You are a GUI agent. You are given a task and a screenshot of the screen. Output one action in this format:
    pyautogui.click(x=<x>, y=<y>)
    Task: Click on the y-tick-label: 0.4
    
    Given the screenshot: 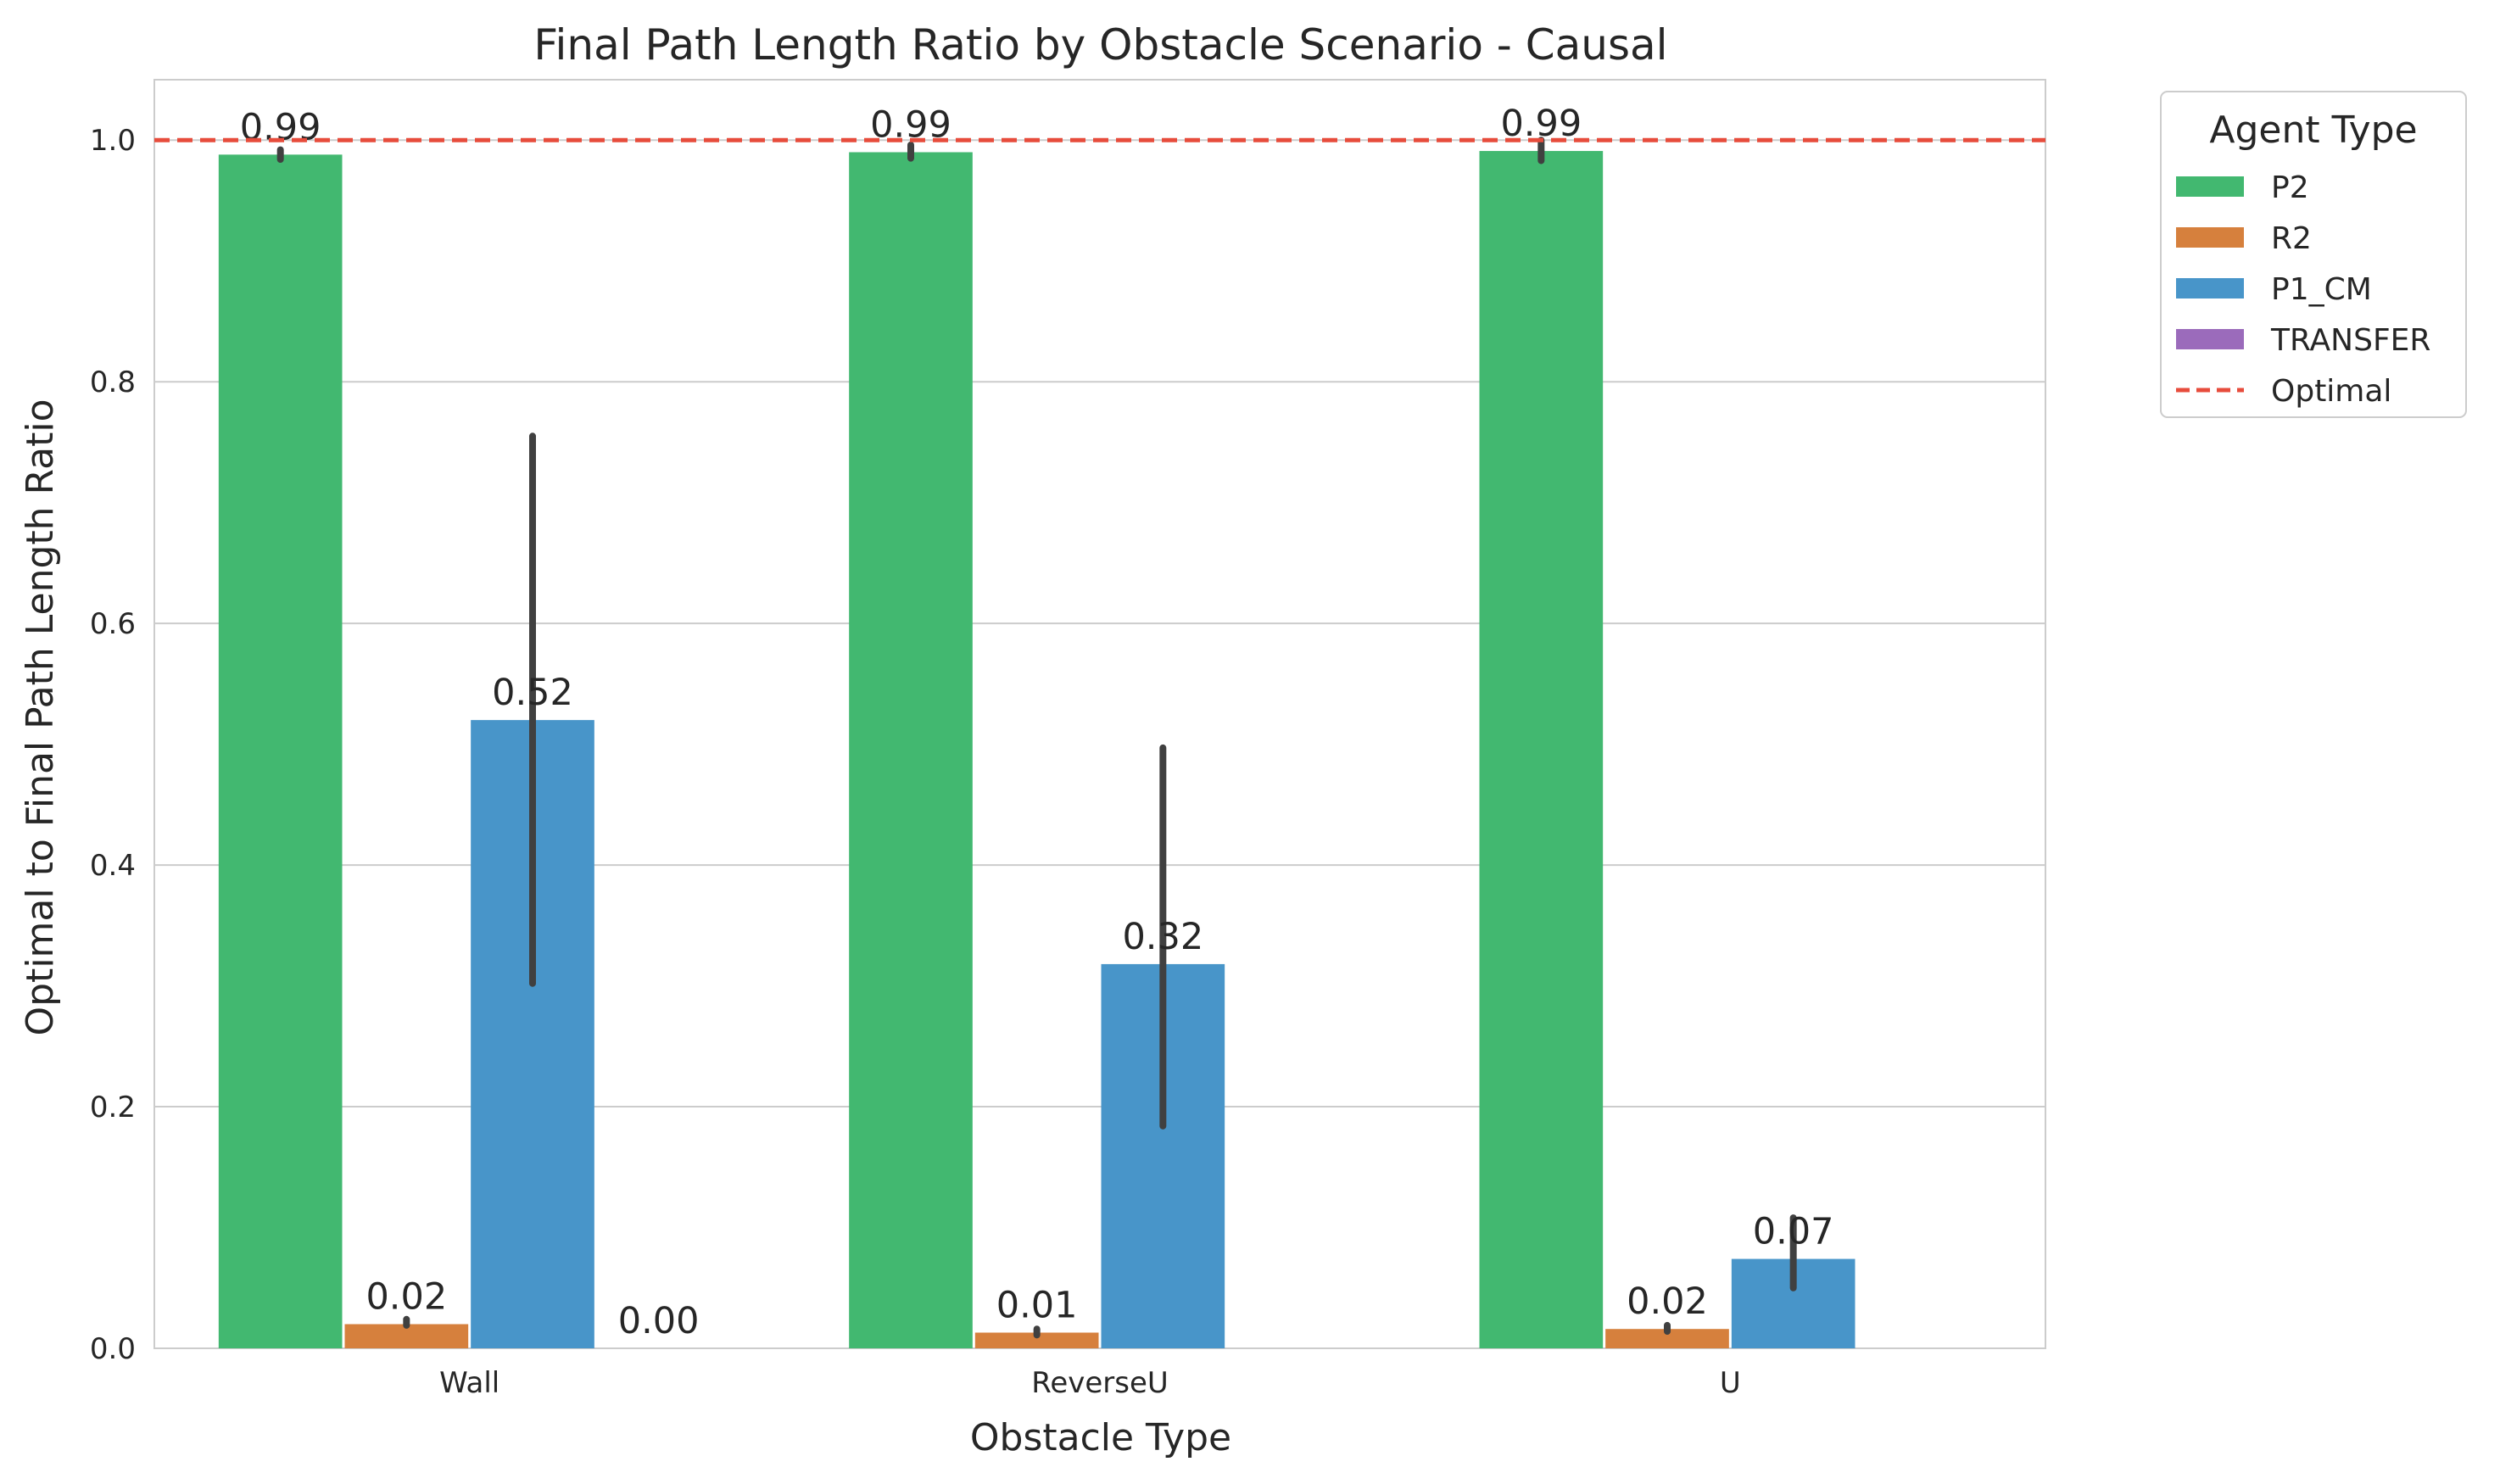 What is the action you would take?
    pyautogui.click(x=113, y=866)
    